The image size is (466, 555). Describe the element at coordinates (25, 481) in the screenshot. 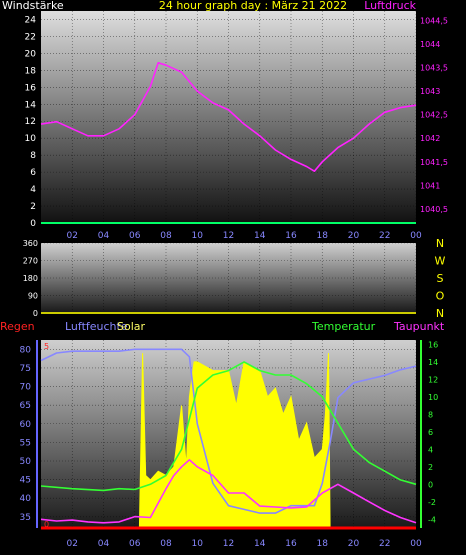

I see `humidity-tick-label: 45` at that location.